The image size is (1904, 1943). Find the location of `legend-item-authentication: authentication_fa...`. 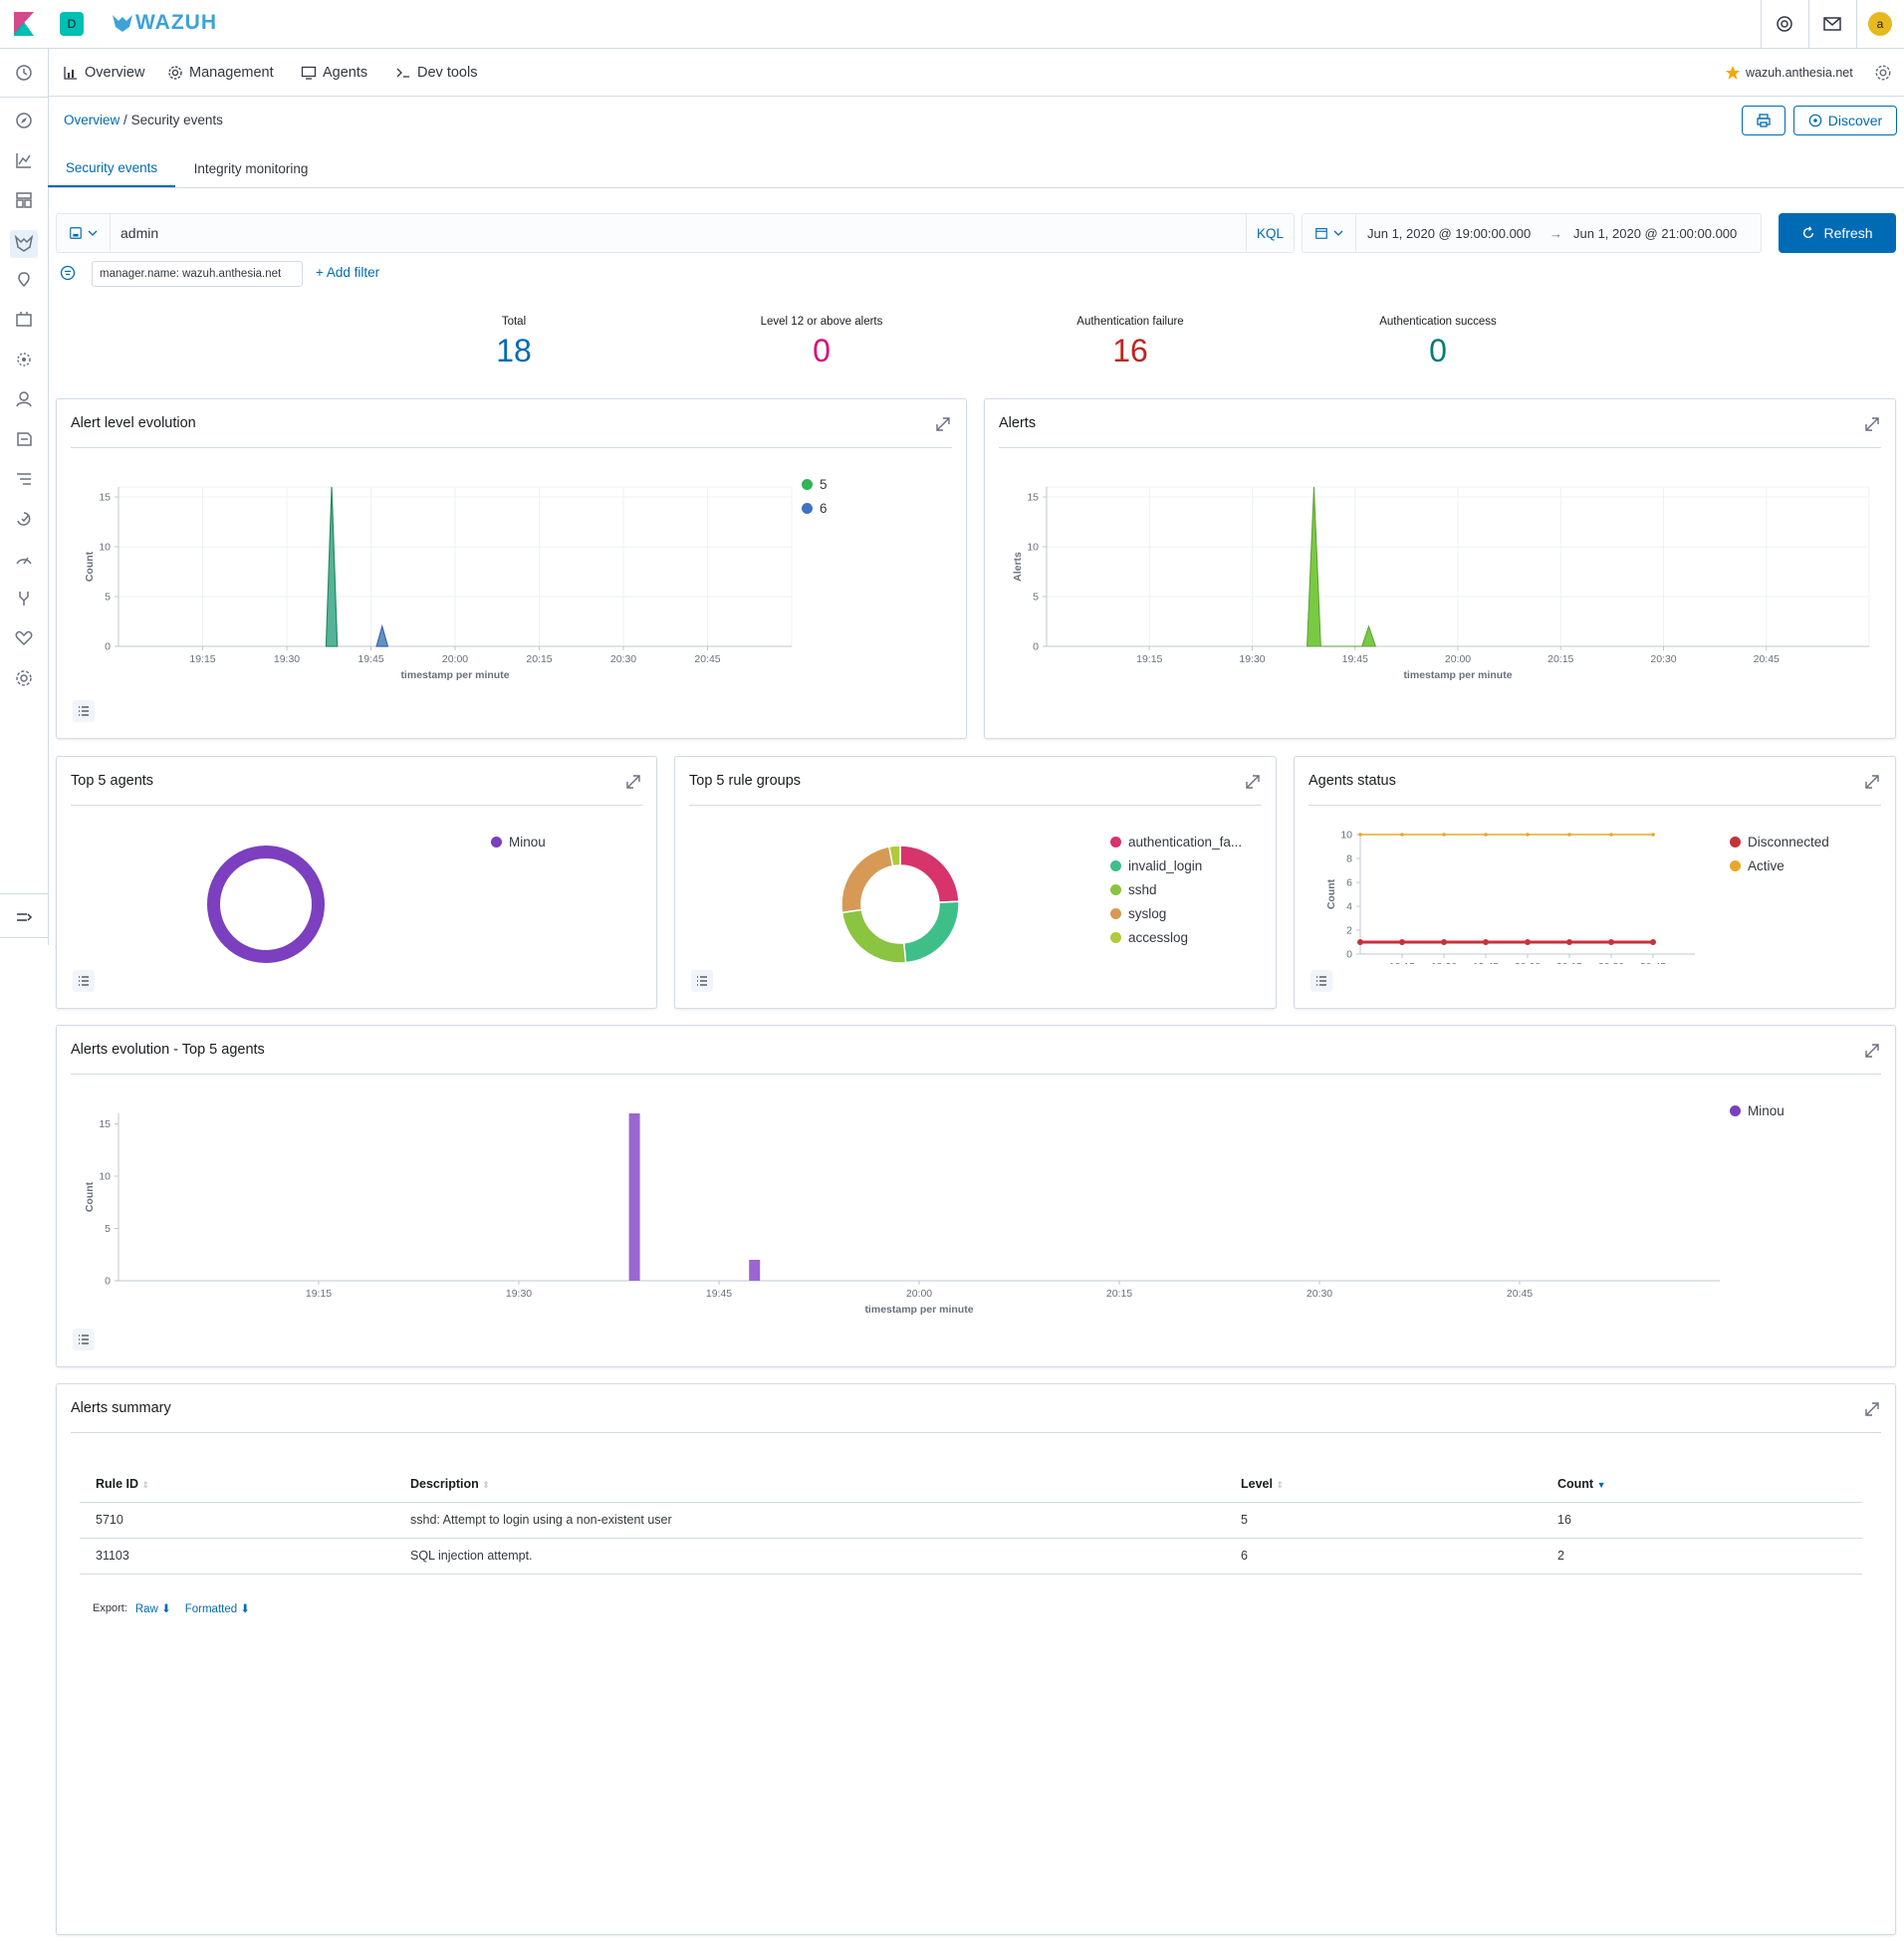

legend-item-authentication: authentication_fa... is located at coordinates (1176, 842).